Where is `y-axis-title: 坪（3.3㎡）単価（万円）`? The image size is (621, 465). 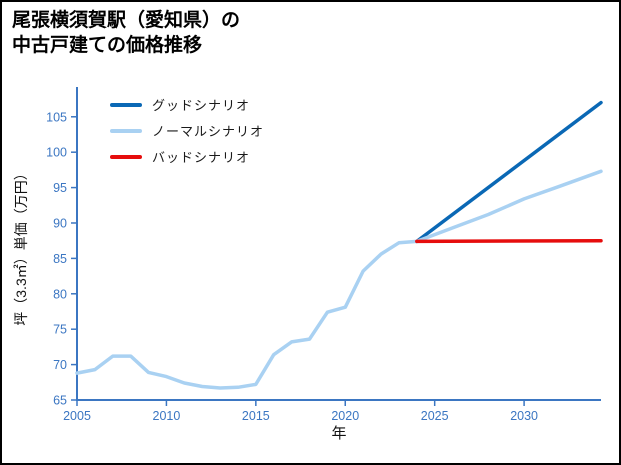 y-axis-title: 坪（3.3㎡）単価（万円） is located at coordinates (21, 245).